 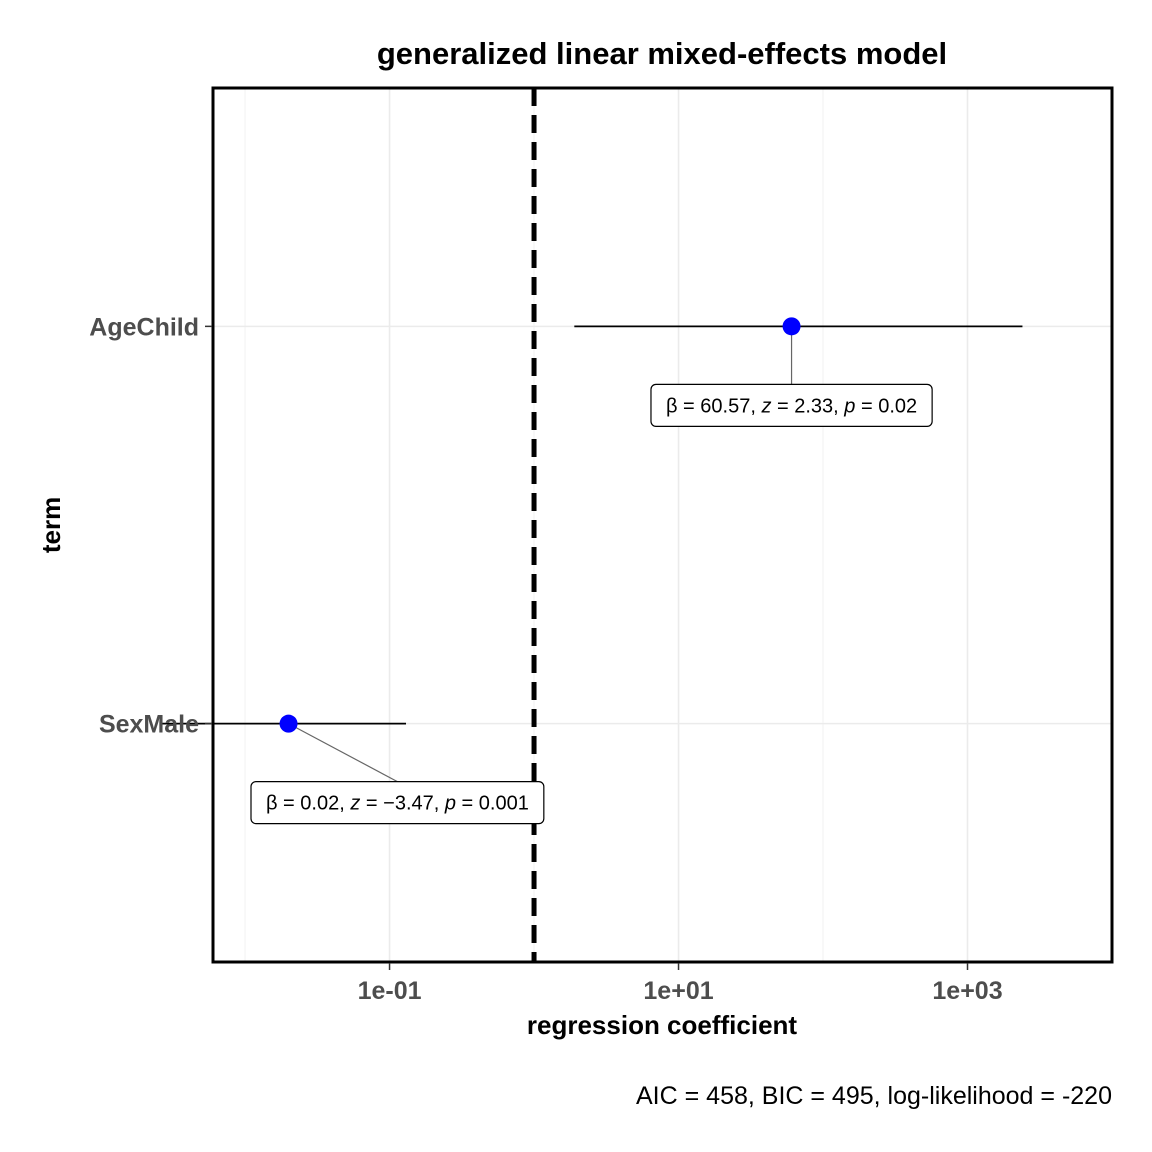 I want to click on estimate-annotation: β = 60.57, z = 2.33, p = 0.02, so click(x=791, y=376).